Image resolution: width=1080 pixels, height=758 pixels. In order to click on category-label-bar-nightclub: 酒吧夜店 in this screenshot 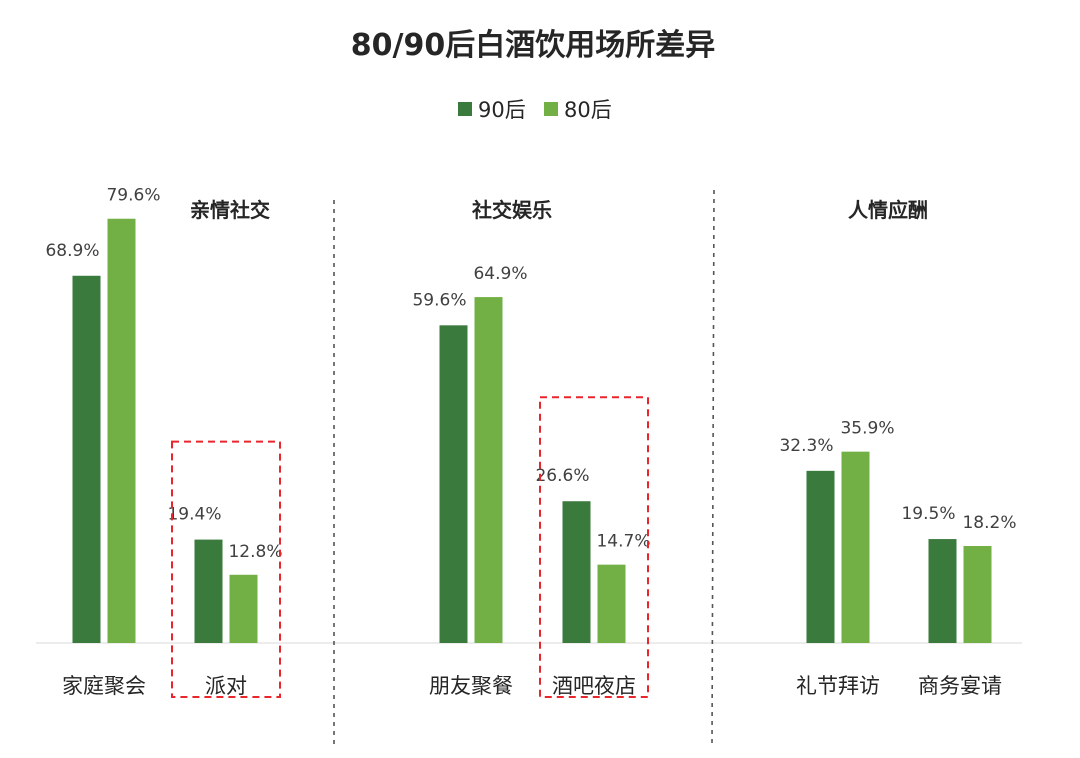, I will do `click(594, 686)`.